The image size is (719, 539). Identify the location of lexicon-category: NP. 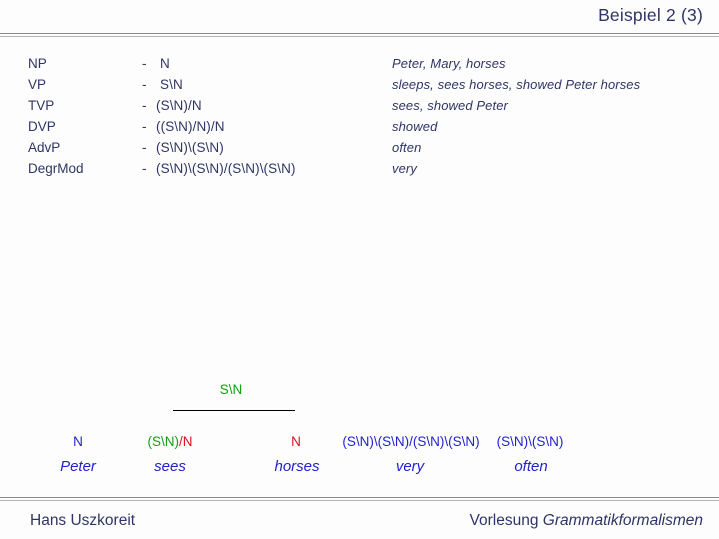
(37, 63).